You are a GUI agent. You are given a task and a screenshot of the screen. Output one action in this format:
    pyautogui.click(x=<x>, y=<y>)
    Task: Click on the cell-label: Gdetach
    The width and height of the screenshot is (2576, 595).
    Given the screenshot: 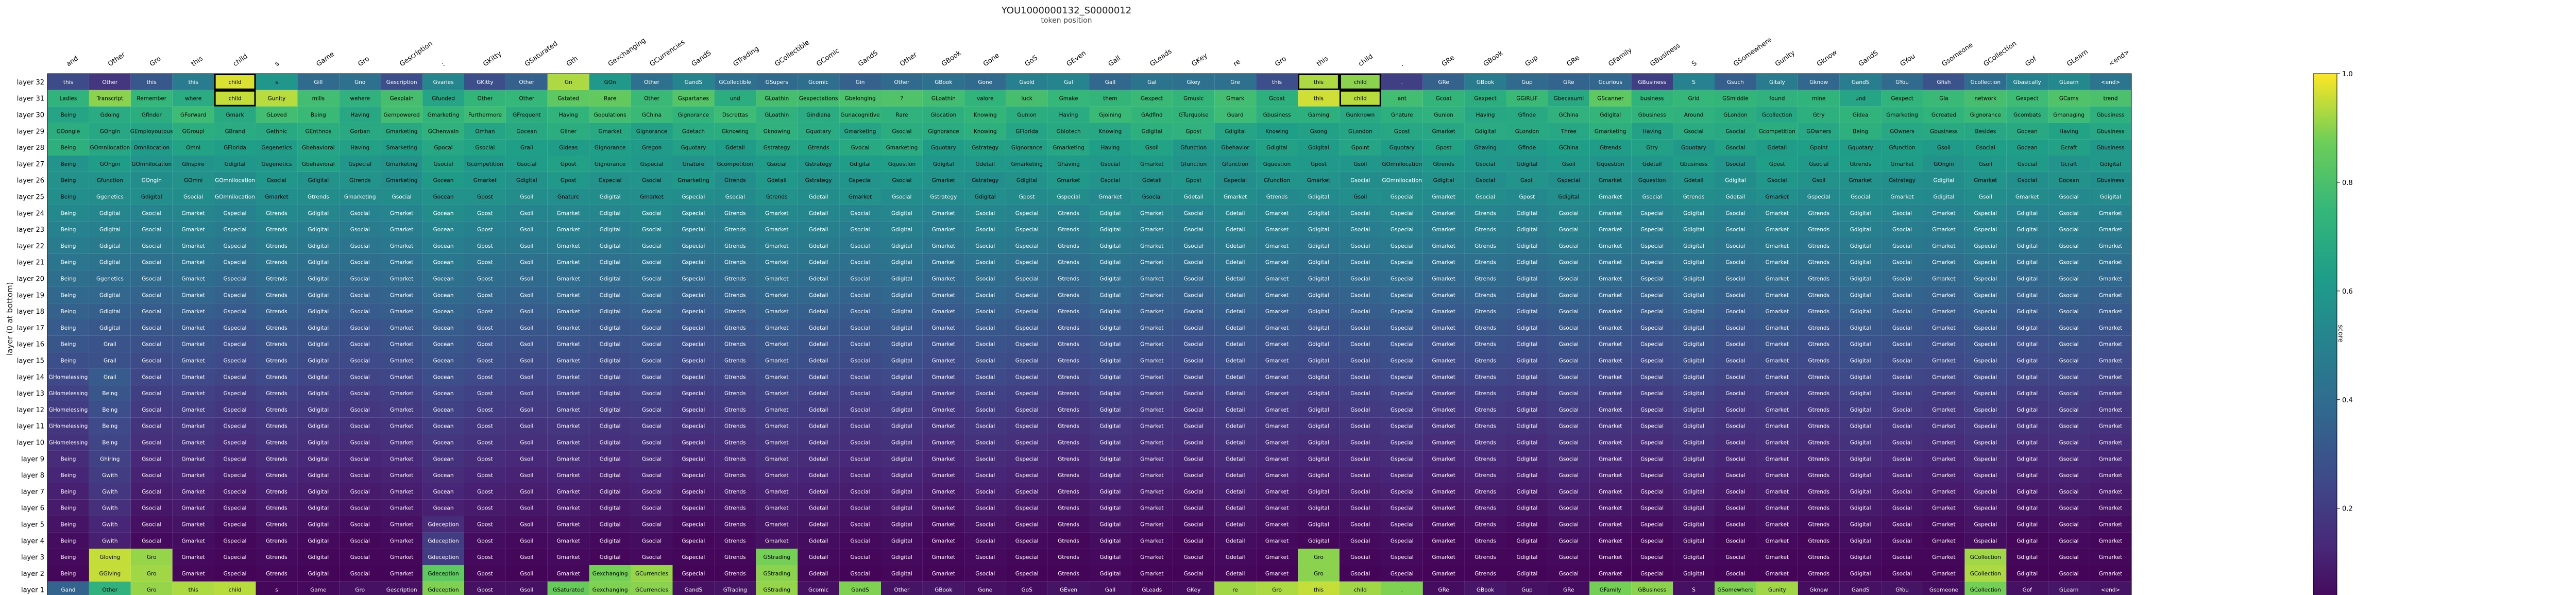 What is the action you would take?
    pyautogui.click(x=693, y=131)
    